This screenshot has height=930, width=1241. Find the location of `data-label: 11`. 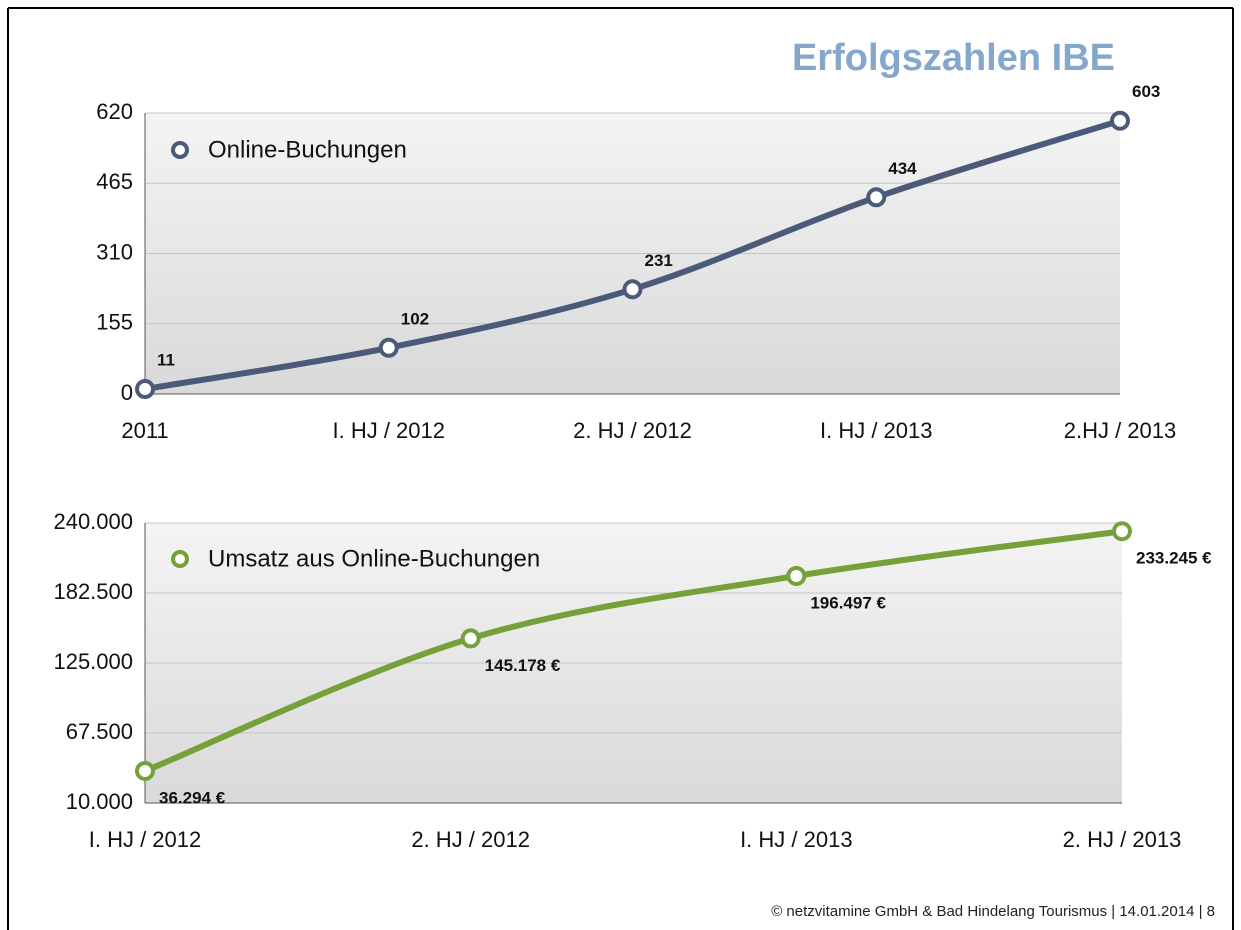

data-label: 11 is located at coordinates (166, 359).